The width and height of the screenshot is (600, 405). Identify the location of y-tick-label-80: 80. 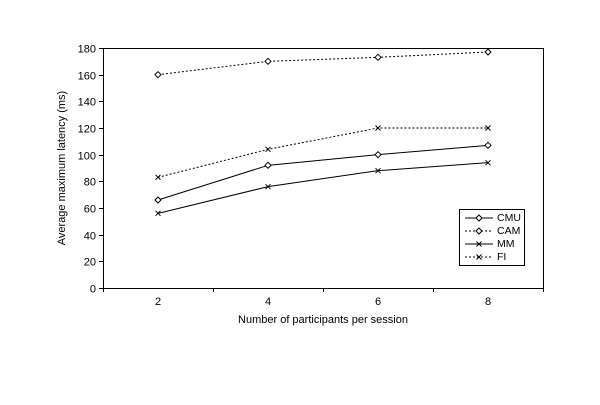
(90, 183).